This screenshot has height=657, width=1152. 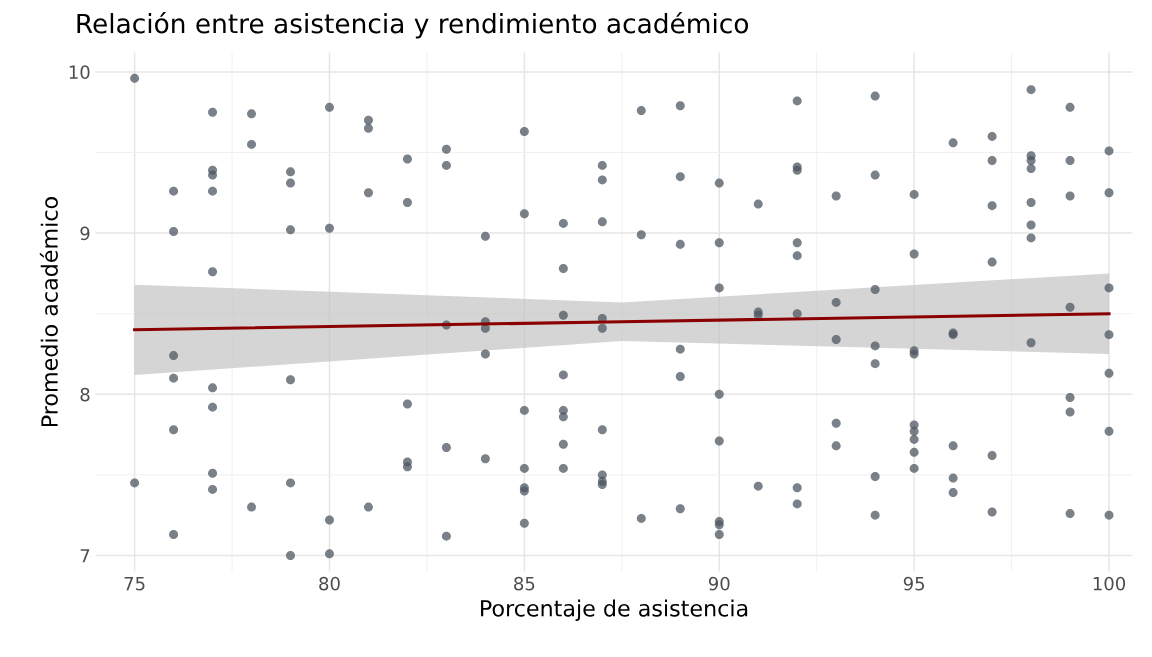 I want to click on y-tick-label: 8, so click(x=85, y=394).